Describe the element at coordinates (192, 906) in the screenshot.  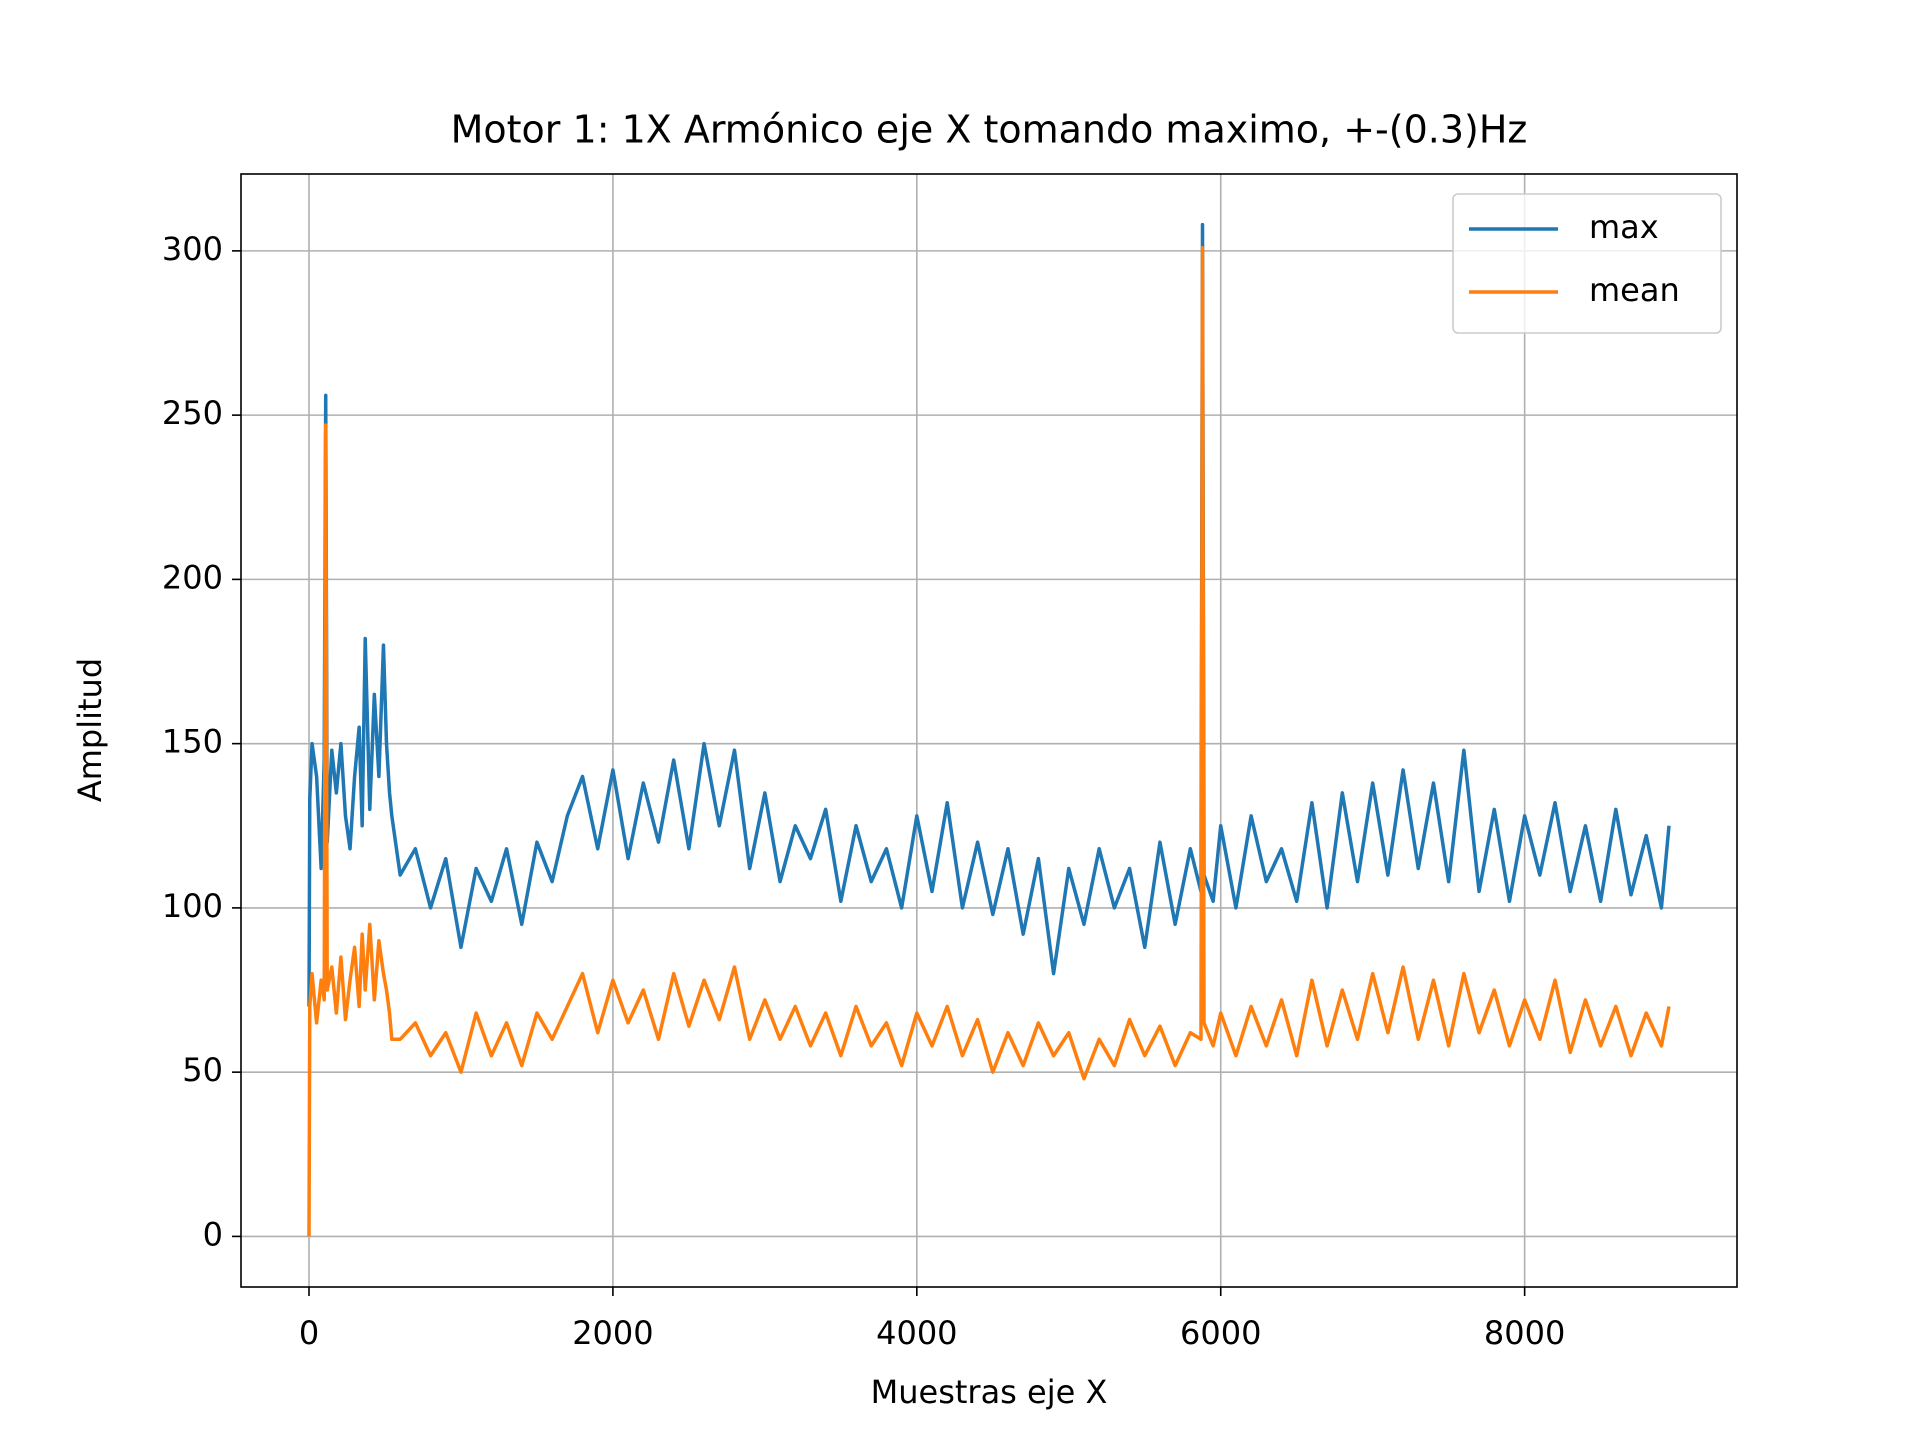
I see `y-tick-label: 100` at that location.